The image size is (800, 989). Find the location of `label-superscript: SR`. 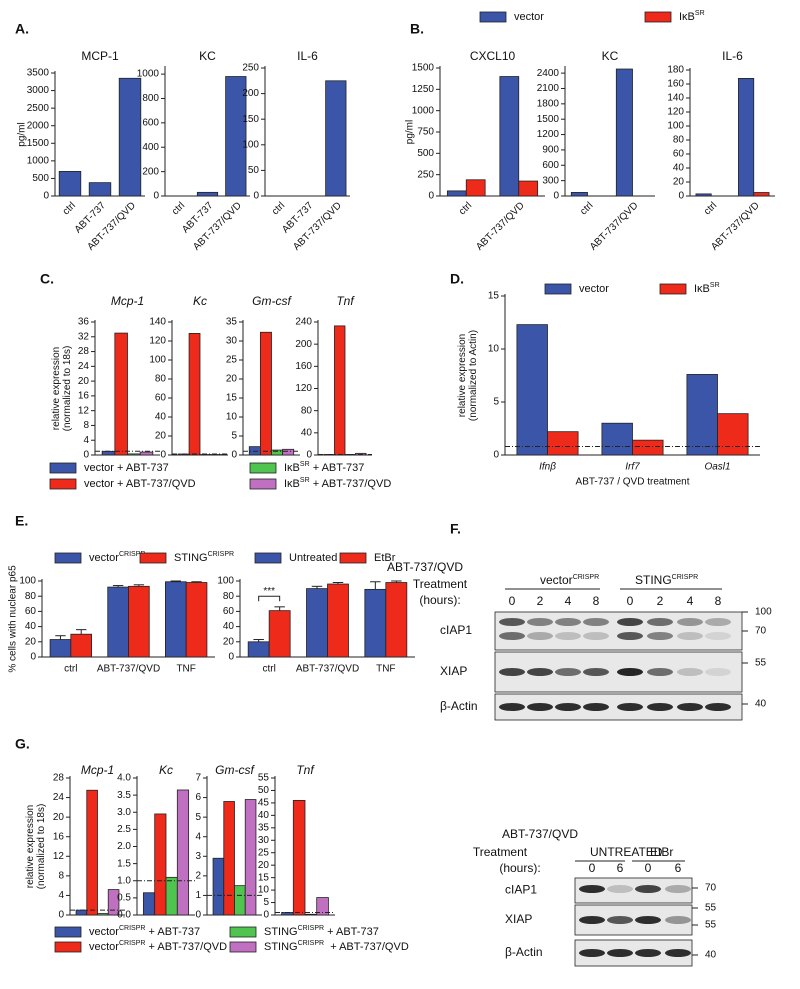

label-superscript: SR is located at coordinates (305, 464).